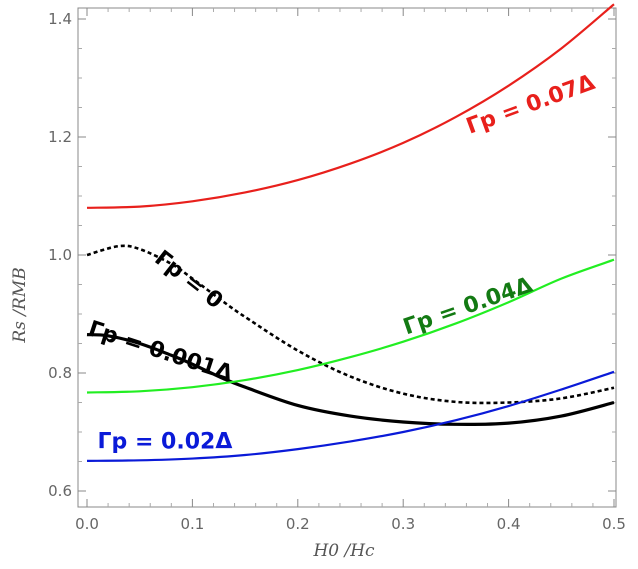 Image resolution: width=638 pixels, height=569 pixels. What do you see at coordinates (60, 137) in the screenshot?
I see `y-tick-label: 1.2` at bounding box center [60, 137].